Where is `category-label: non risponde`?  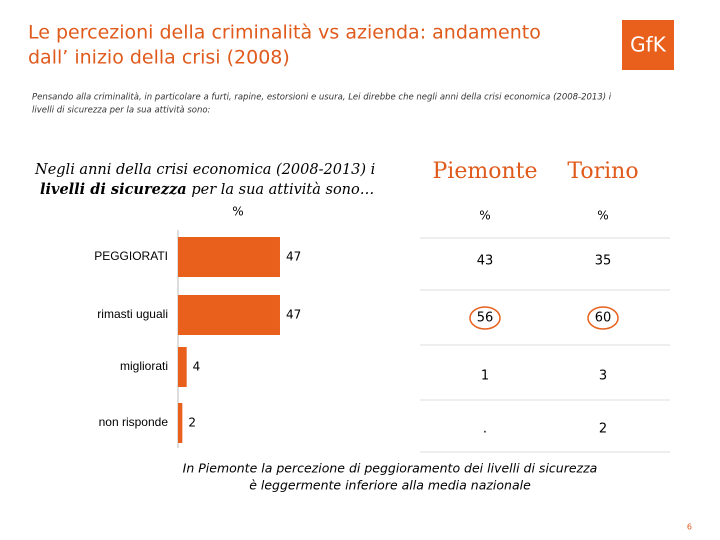 category-label: non risponde is located at coordinates (134, 422).